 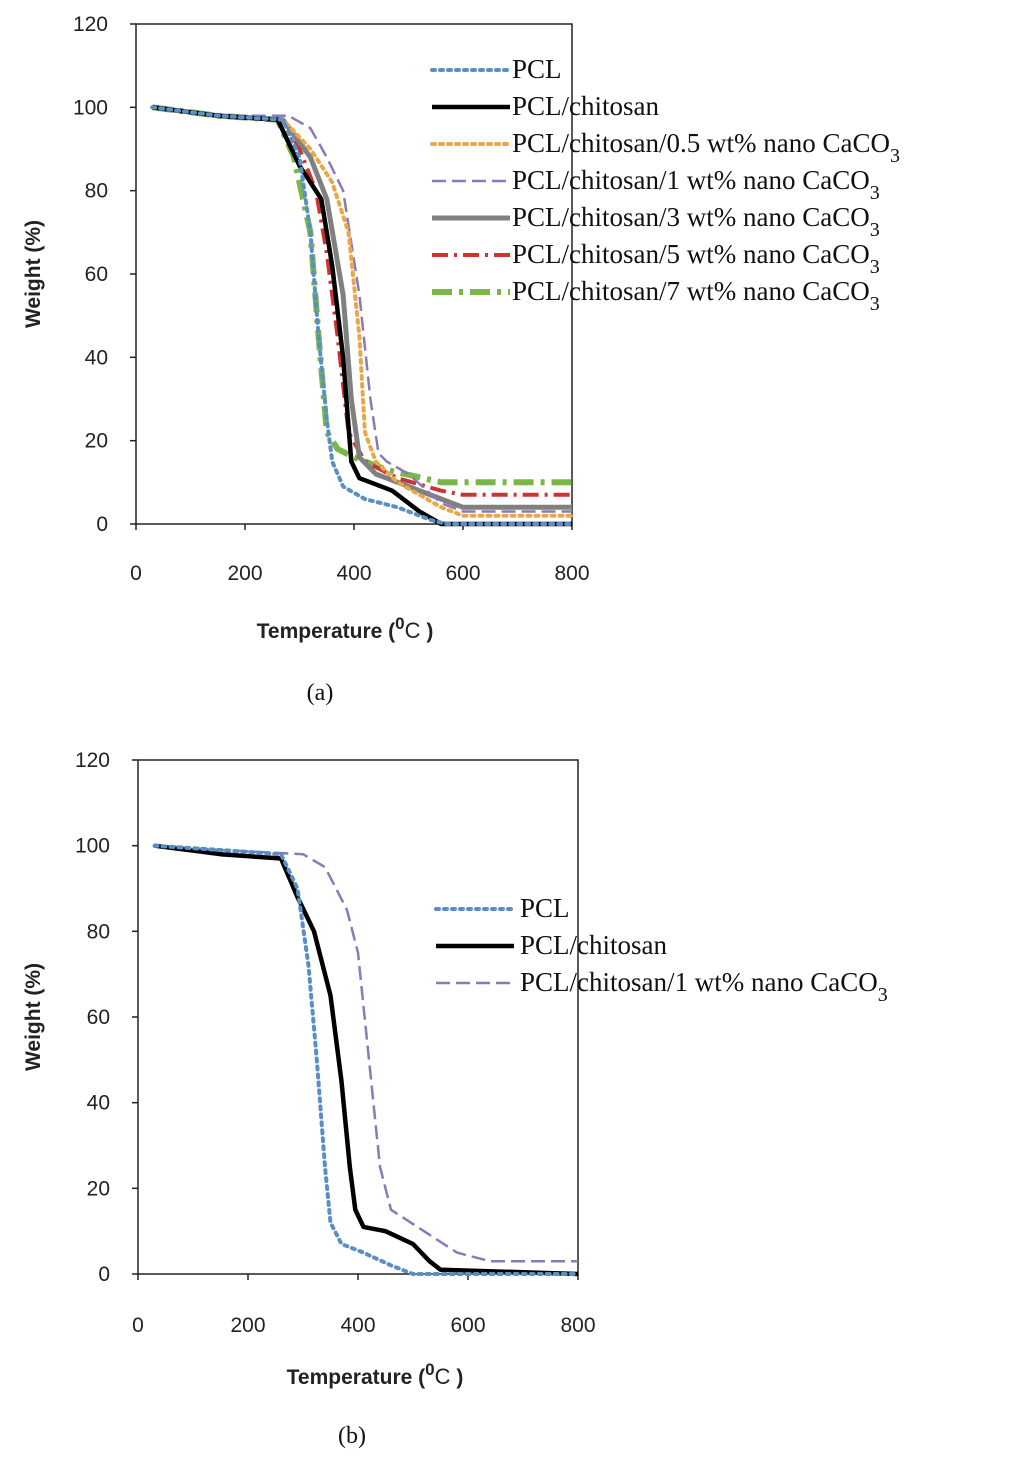 What do you see at coordinates (696, 295) in the screenshot?
I see `legend-entry: PCL/chitosan/7 wt% nano CaCO3` at bounding box center [696, 295].